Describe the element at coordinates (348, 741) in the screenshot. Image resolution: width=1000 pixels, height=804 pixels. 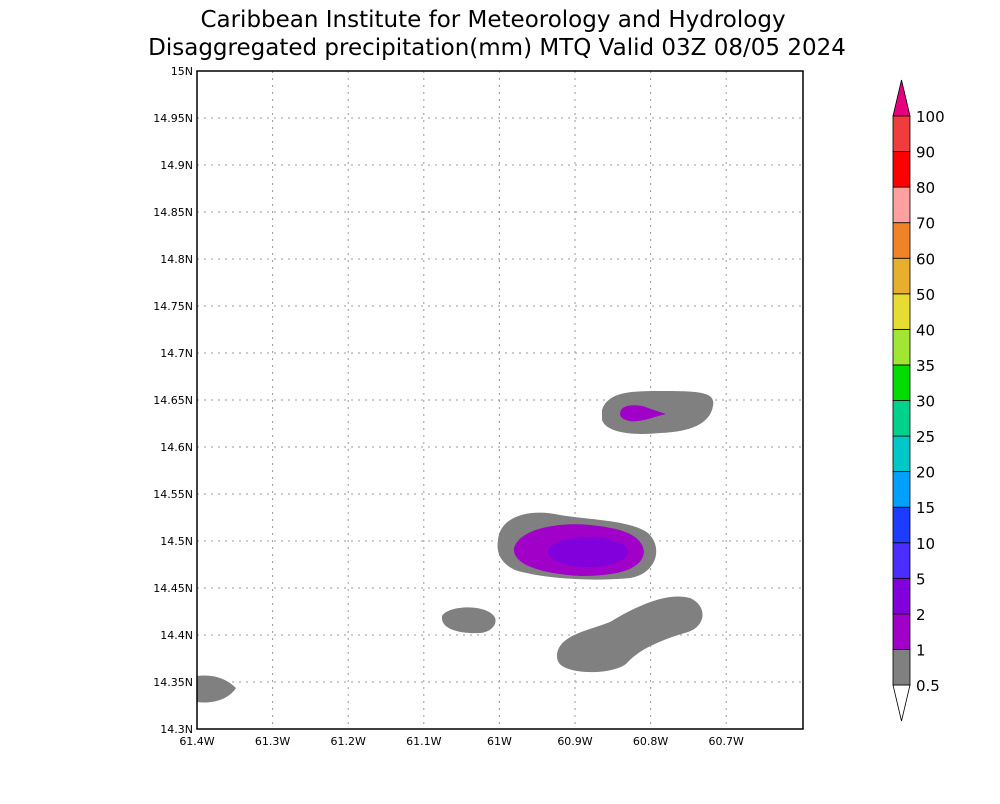
I see `lon-tick-label: 61.2W` at that location.